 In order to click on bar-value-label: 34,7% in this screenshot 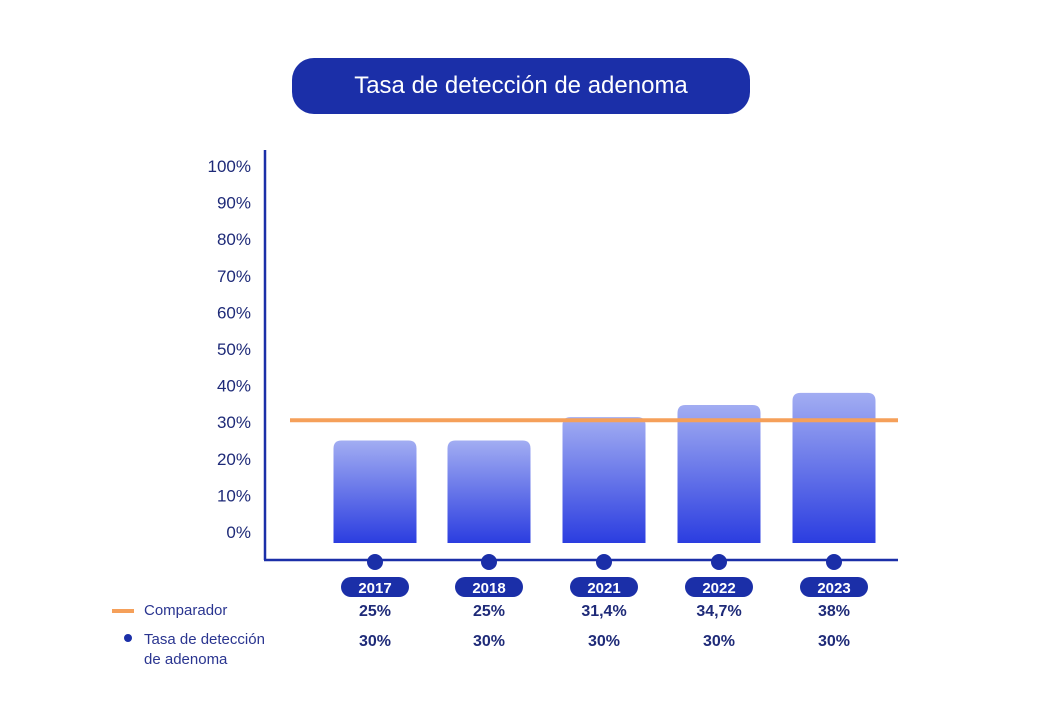, I will do `click(718, 611)`.